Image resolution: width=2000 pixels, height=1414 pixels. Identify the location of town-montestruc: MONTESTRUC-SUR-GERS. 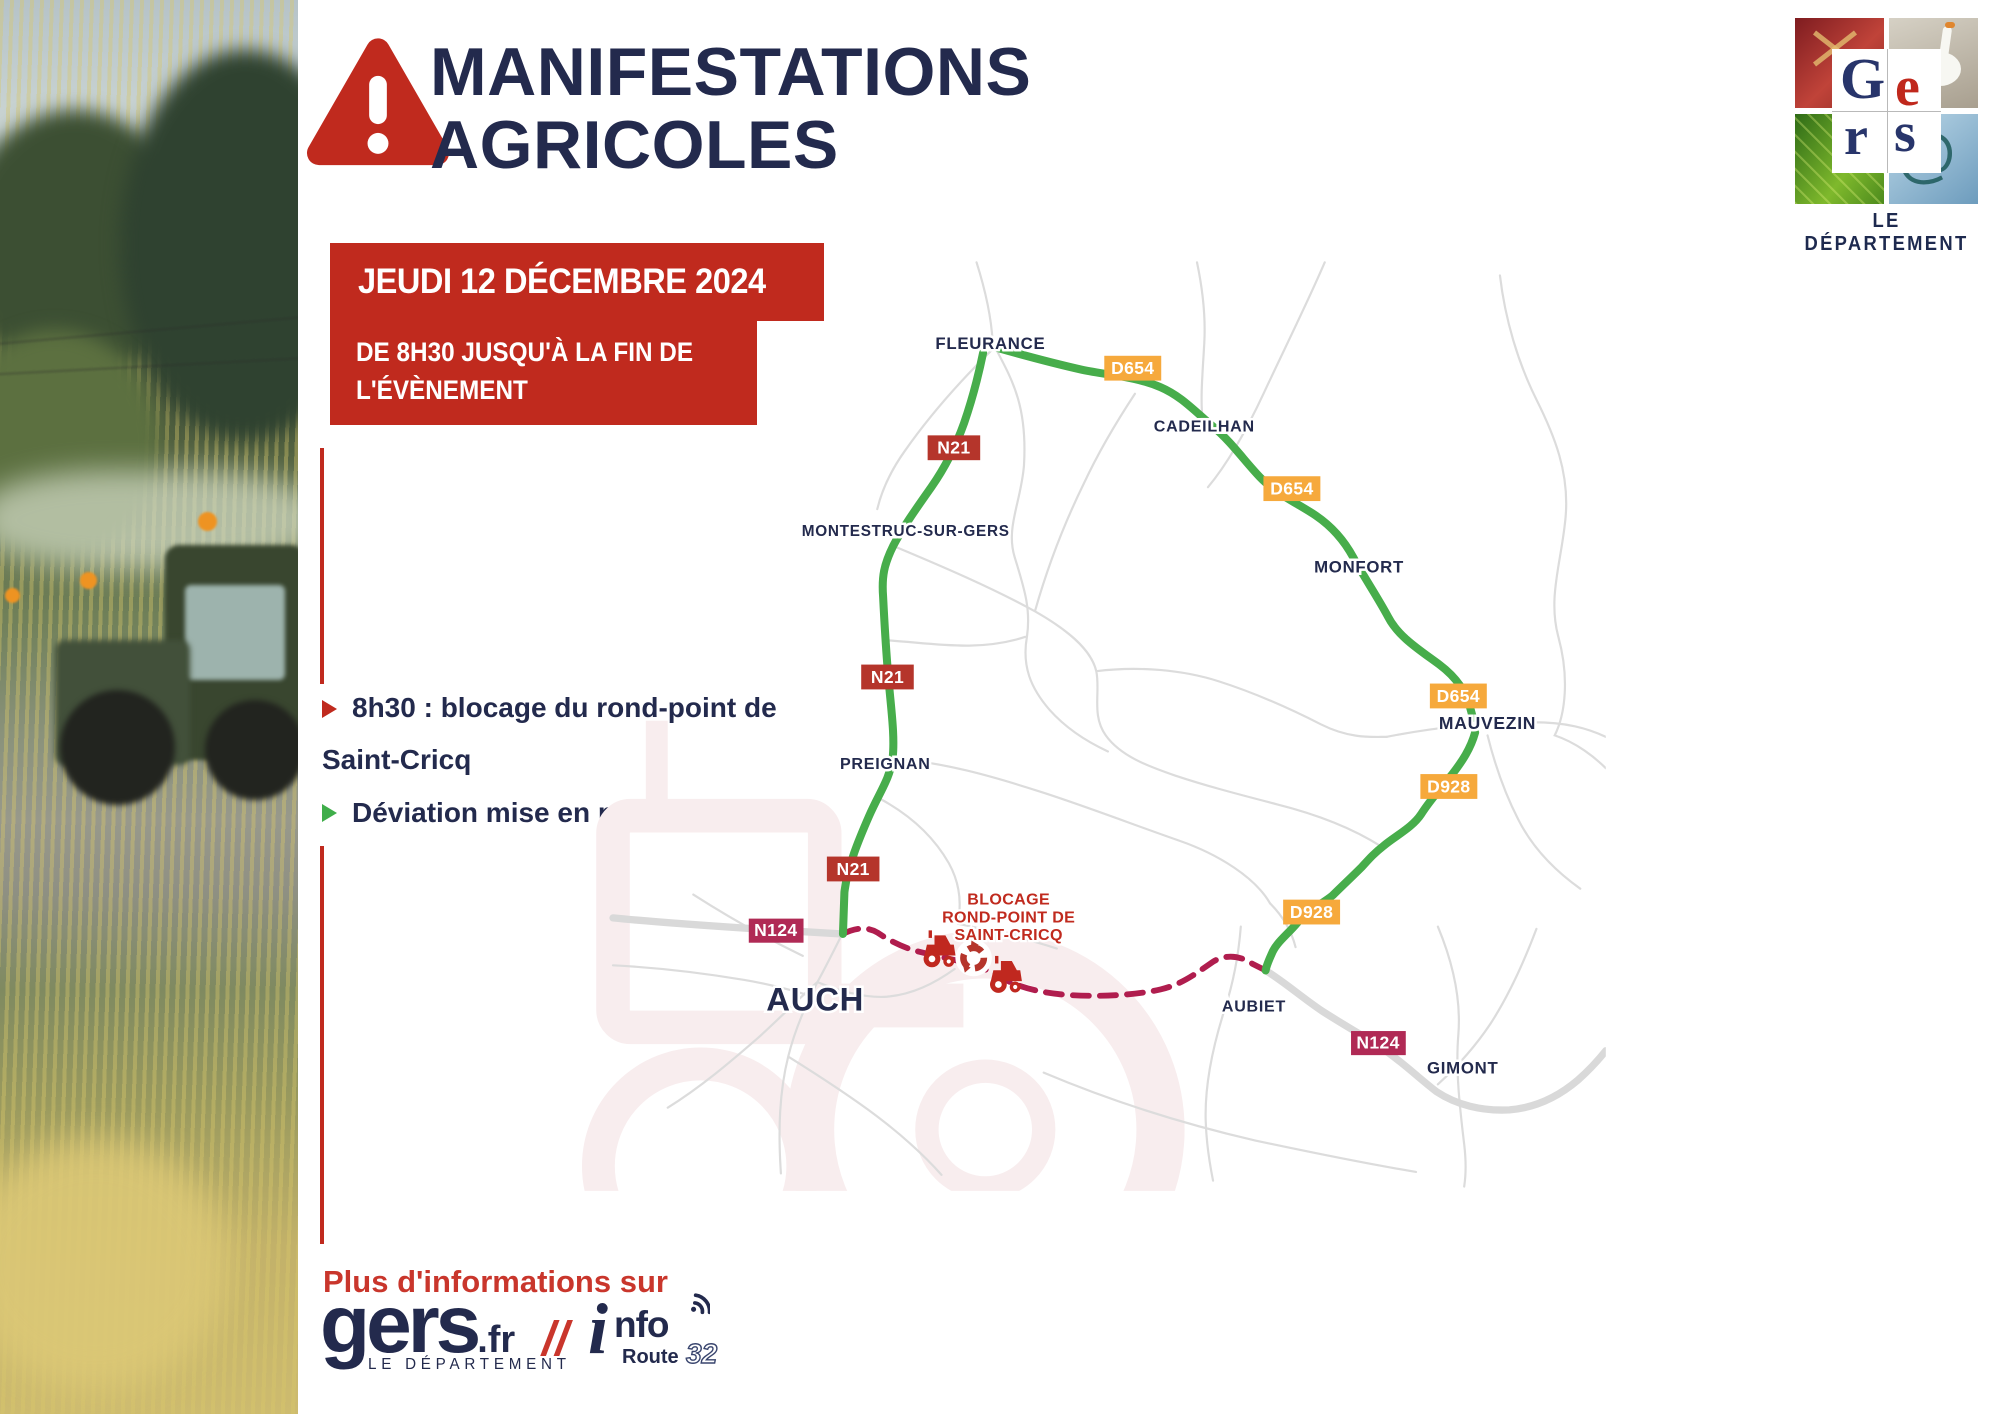
(906, 531).